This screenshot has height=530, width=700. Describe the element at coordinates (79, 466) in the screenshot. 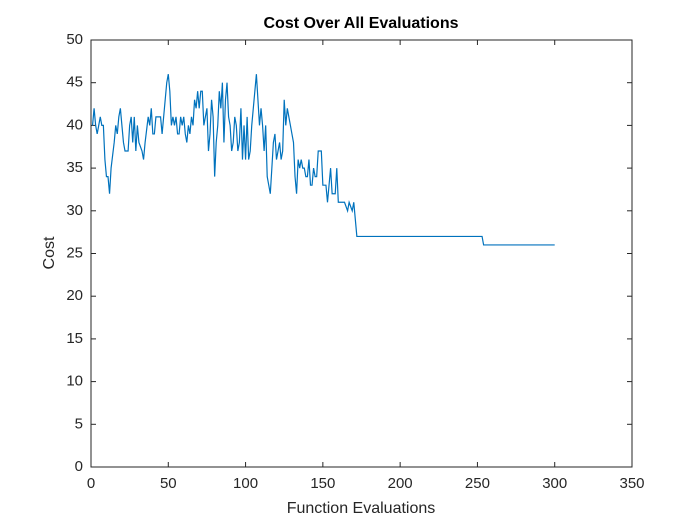

I see `y-tick-label: 0` at that location.